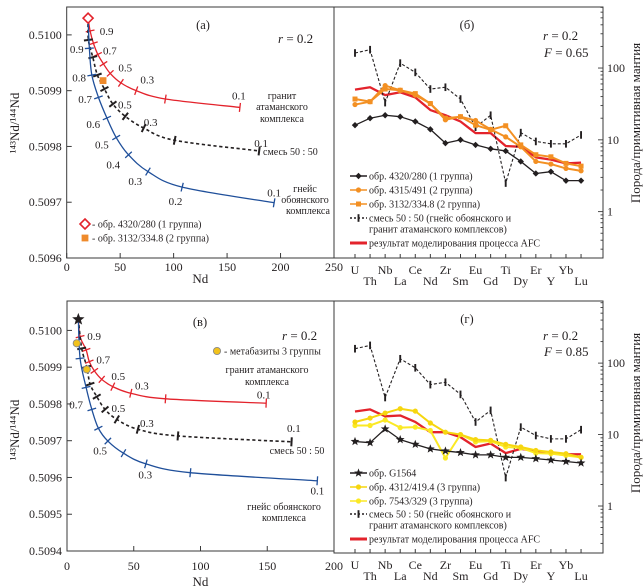 This screenshot has width=644, height=588. Describe the element at coordinates (284, 518) in the screenshot. I see `curve-label: комплекса` at that location.